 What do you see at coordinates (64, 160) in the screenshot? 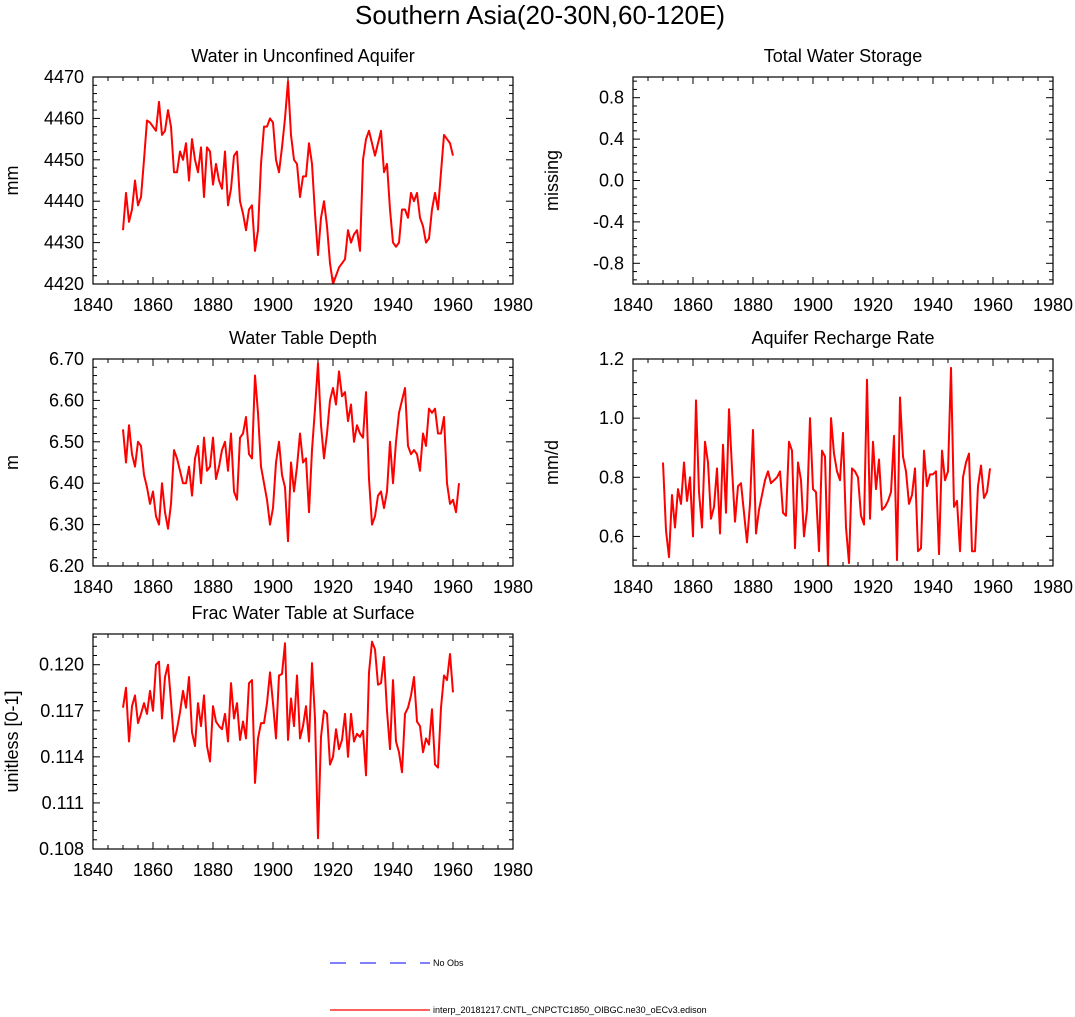
I see `y-tick-label: 4450` at bounding box center [64, 160].